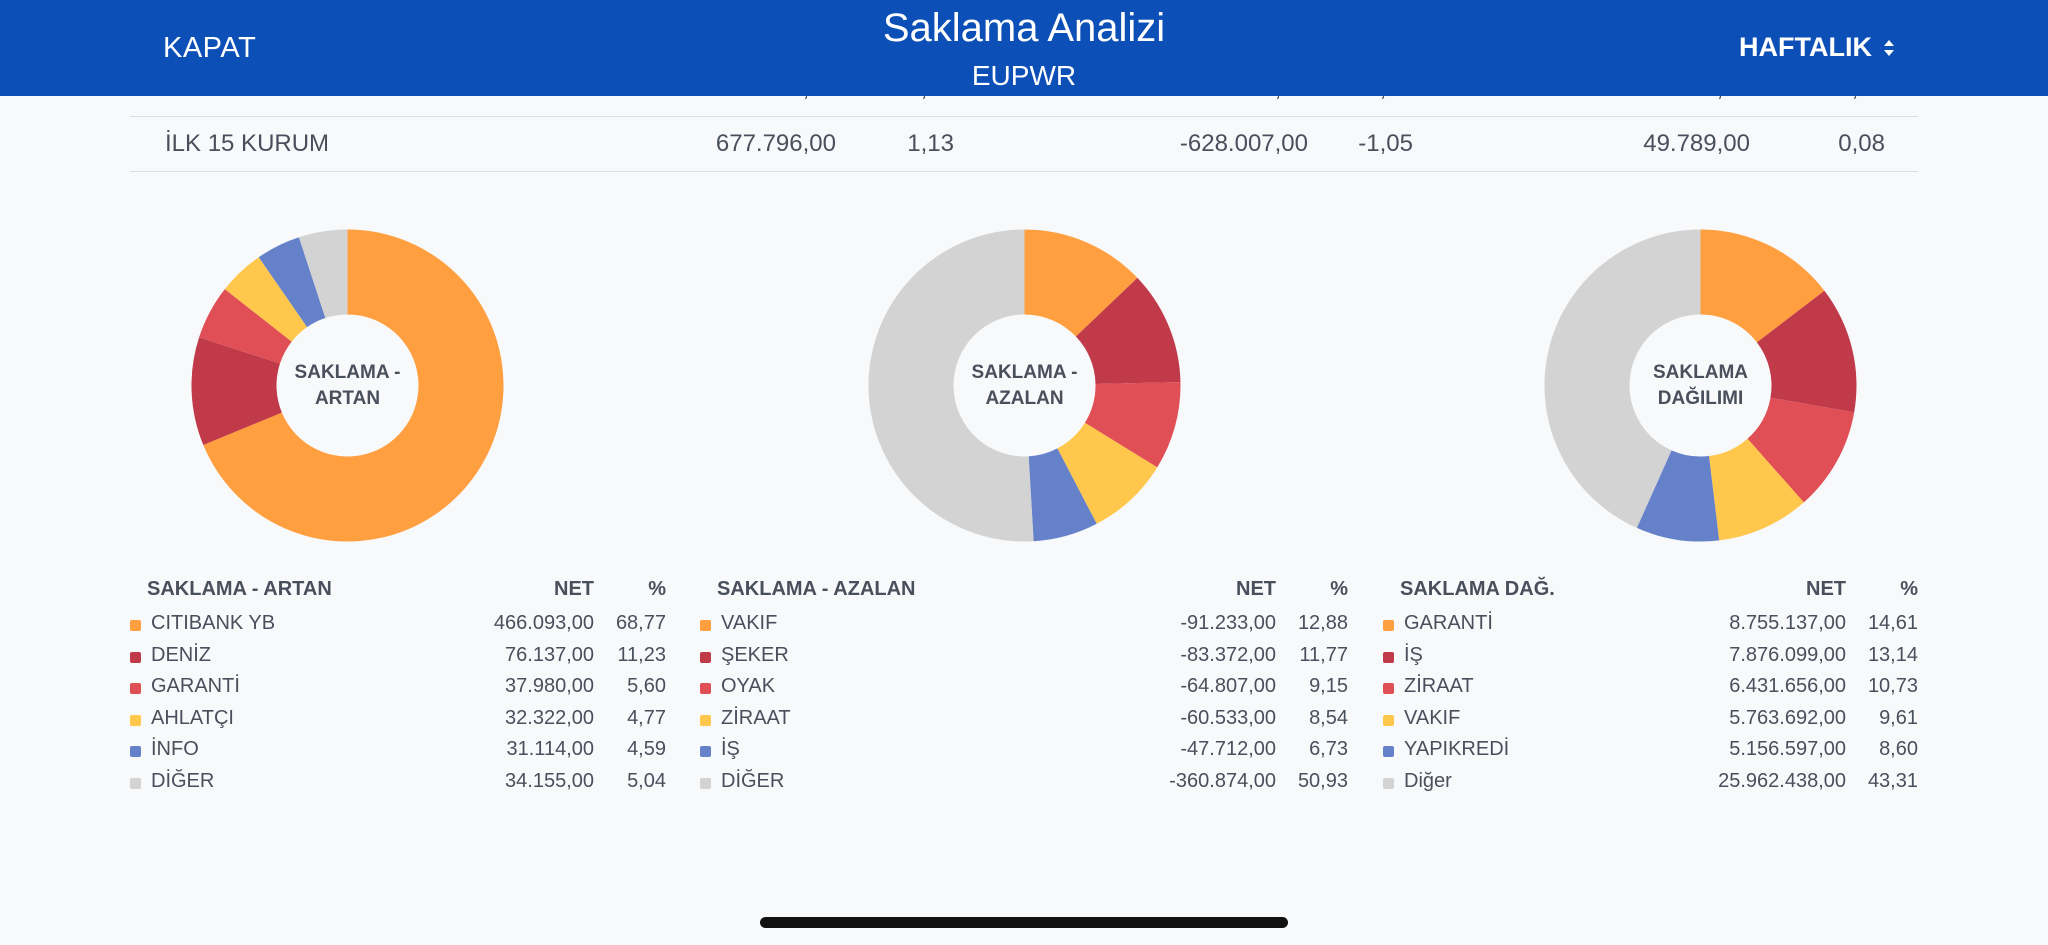  Describe the element at coordinates (1892, 686) in the screenshot. I see `legend-item-pct: 10,73` at that location.